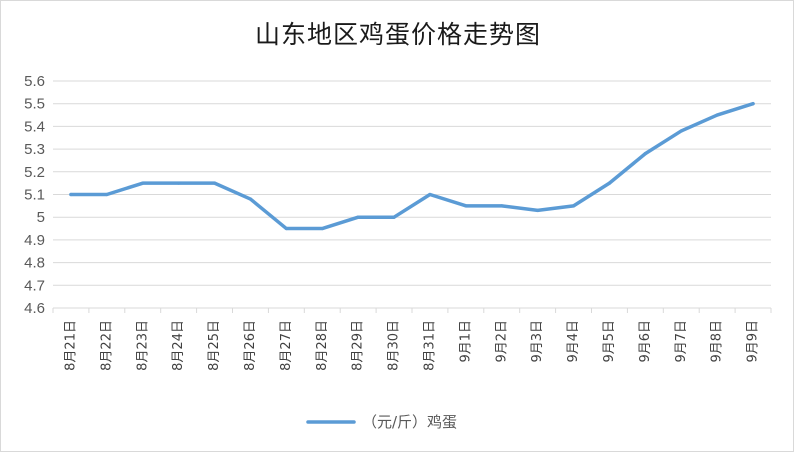  I want to click on legend-label: （元/斤）鸡蛋, so click(409, 422).